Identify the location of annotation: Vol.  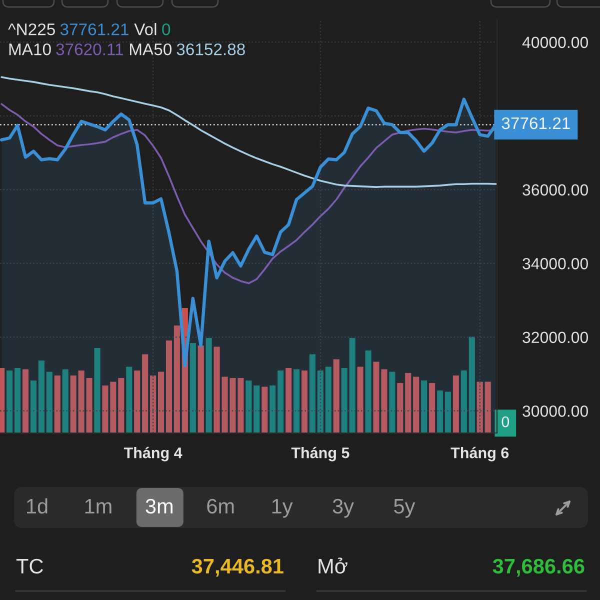
(145, 29).